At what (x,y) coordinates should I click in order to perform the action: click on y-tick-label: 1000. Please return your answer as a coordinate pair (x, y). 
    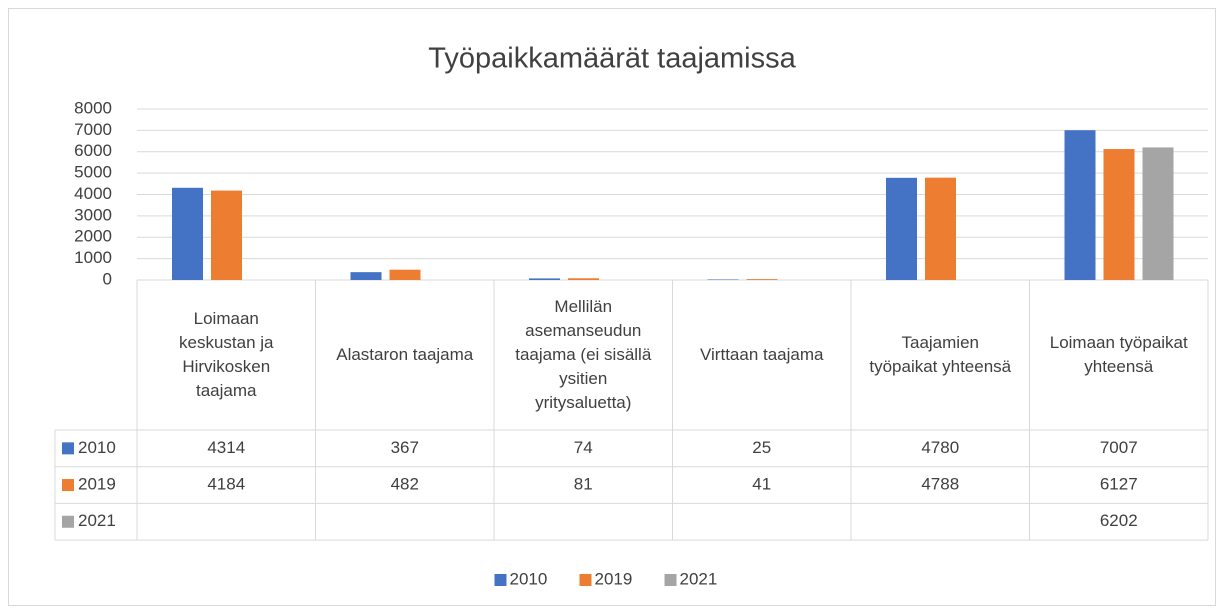
    Looking at the image, I should click on (93, 257).